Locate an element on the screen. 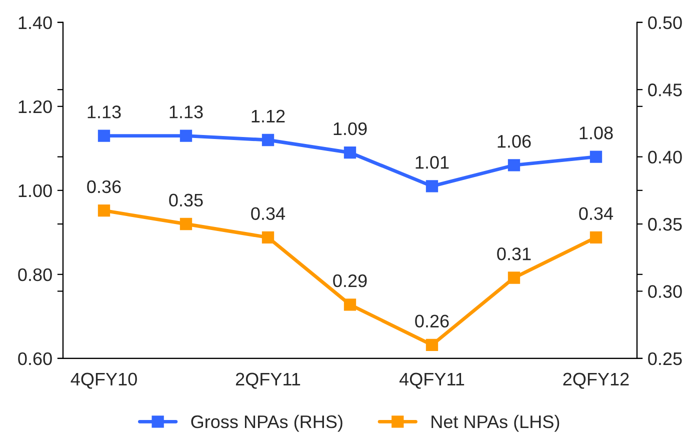 The width and height of the screenshot is (700, 448). y-tick-label: 1.40 is located at coordinates (35, 23).